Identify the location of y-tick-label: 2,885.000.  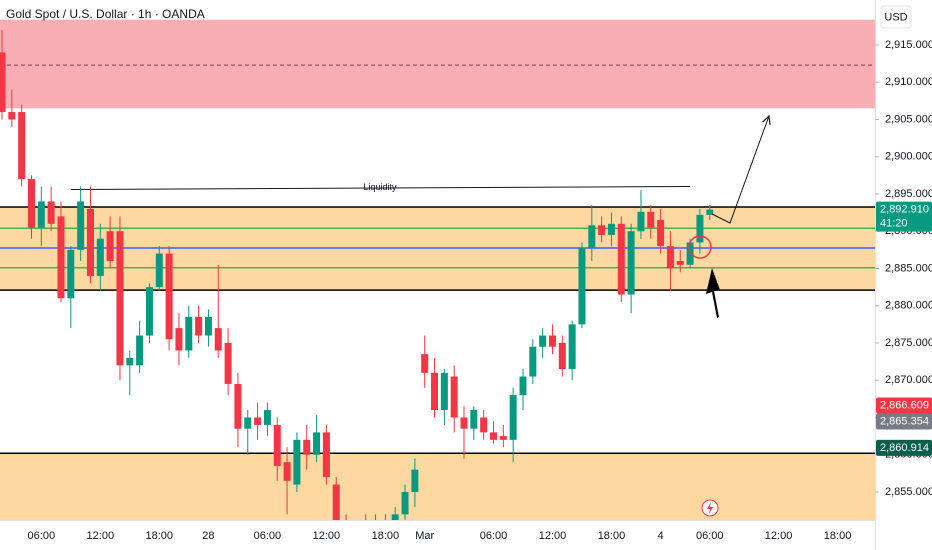
(908, 268).